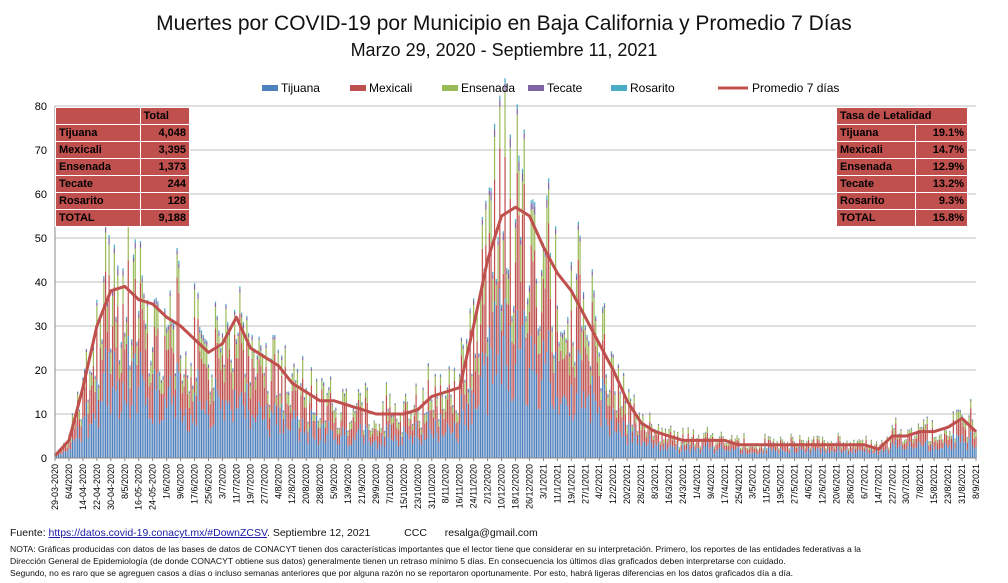 This screenshot has height=583, width=1008. Describe the element at coordinates (236, 483) in the screenshot. I see `x-tick-label: 11/7/2020` at that location.